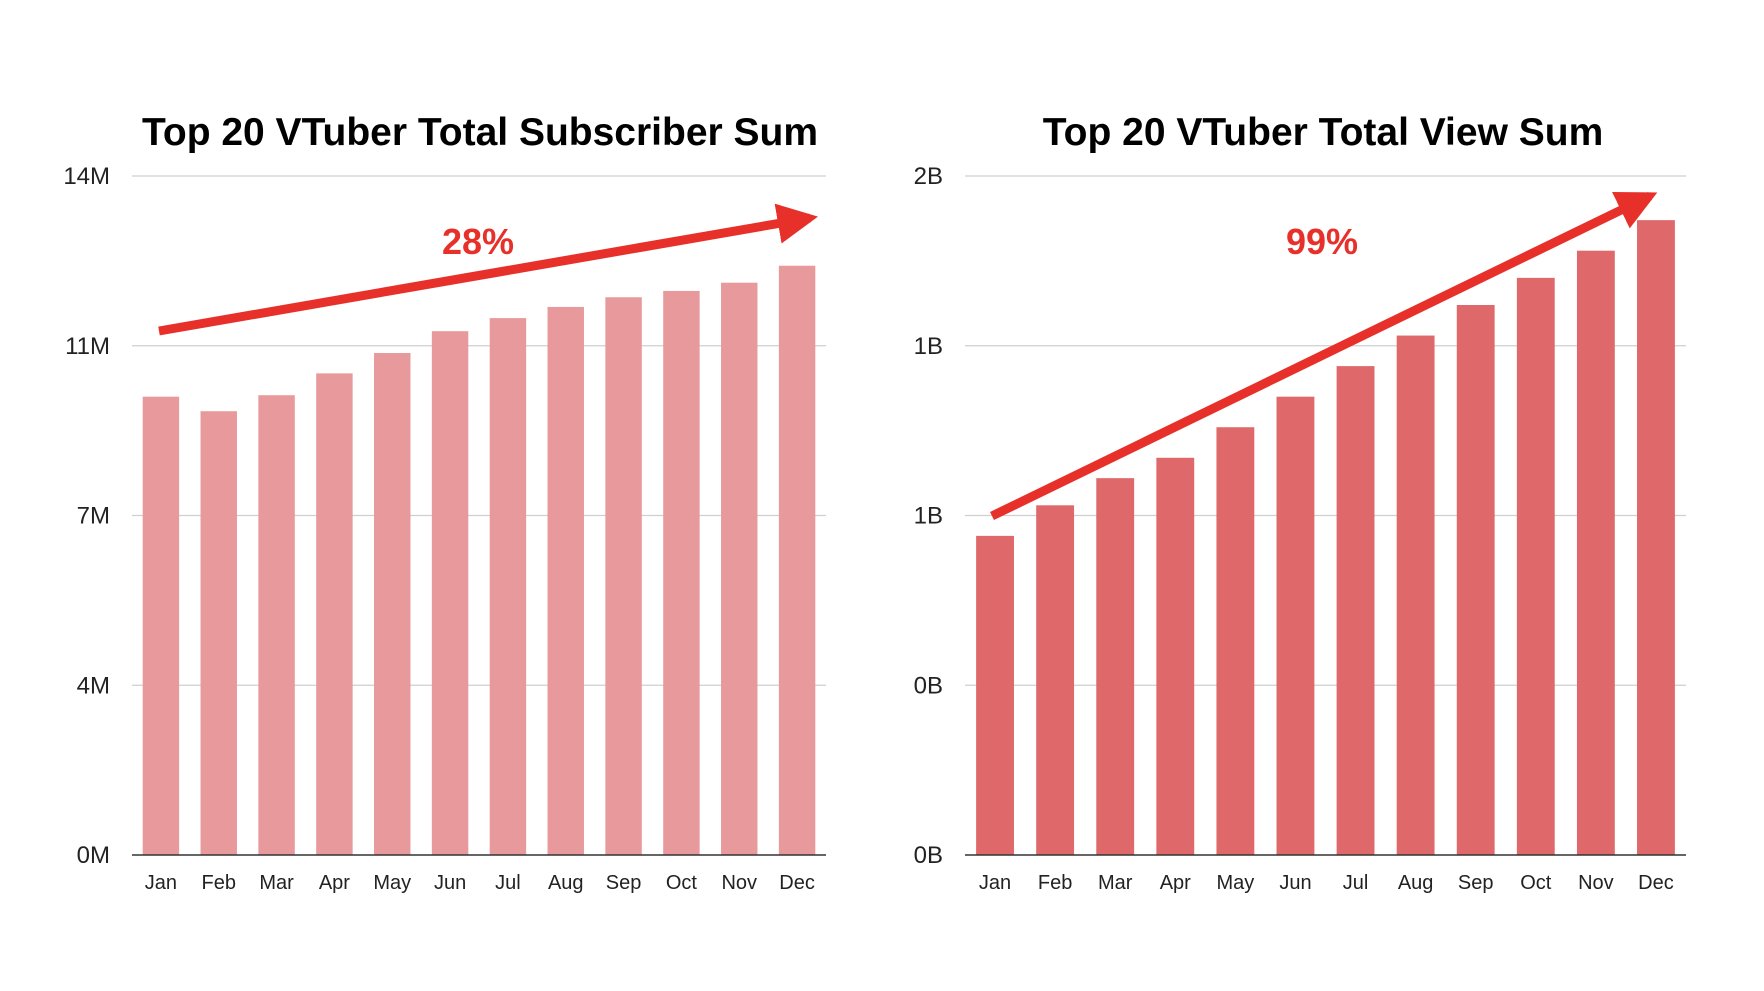  I want to click on subscriber-y-tick-label: 0M, so click(93, 855).